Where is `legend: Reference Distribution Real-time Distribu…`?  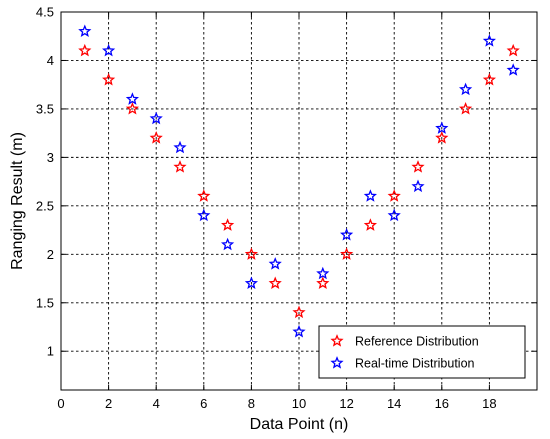 legend: Reference Distribution Real-time Distribu… is located at coordinates (422, 352).